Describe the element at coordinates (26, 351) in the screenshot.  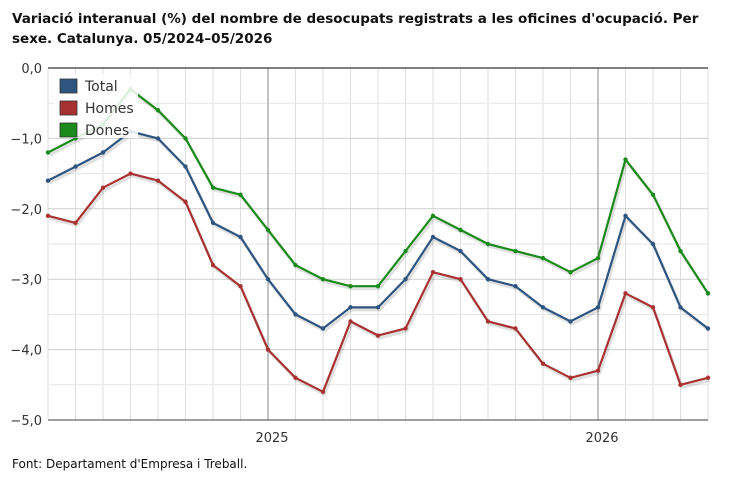
I see `y-tick-label: −4,0` at that location.